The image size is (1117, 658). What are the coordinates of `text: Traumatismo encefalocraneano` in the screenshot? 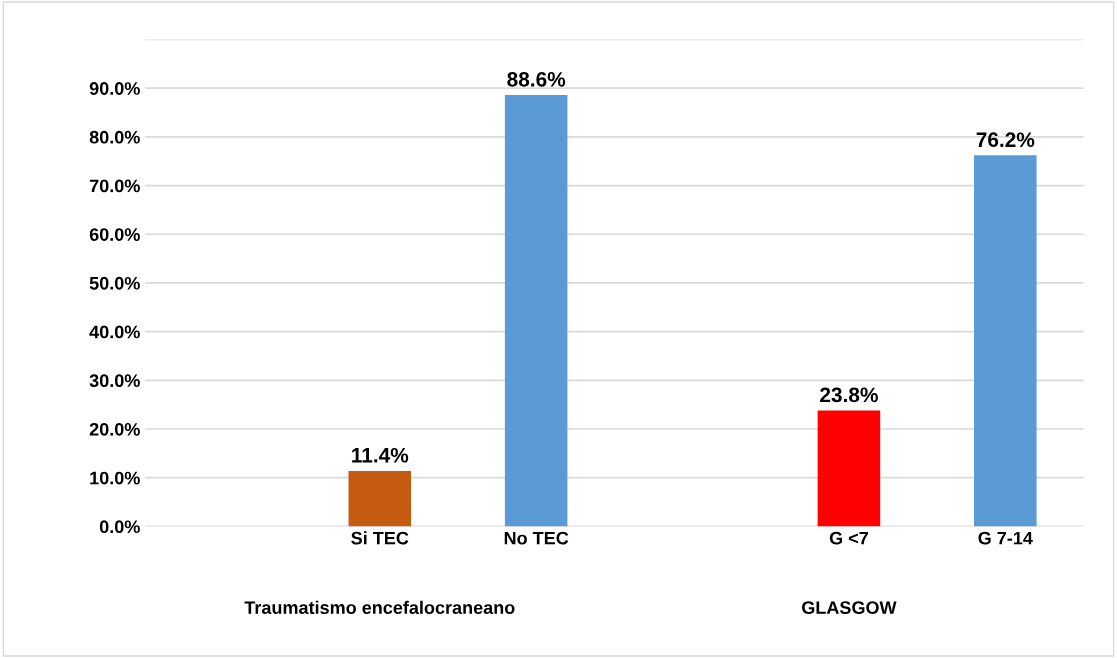 It's located at (379, 607).